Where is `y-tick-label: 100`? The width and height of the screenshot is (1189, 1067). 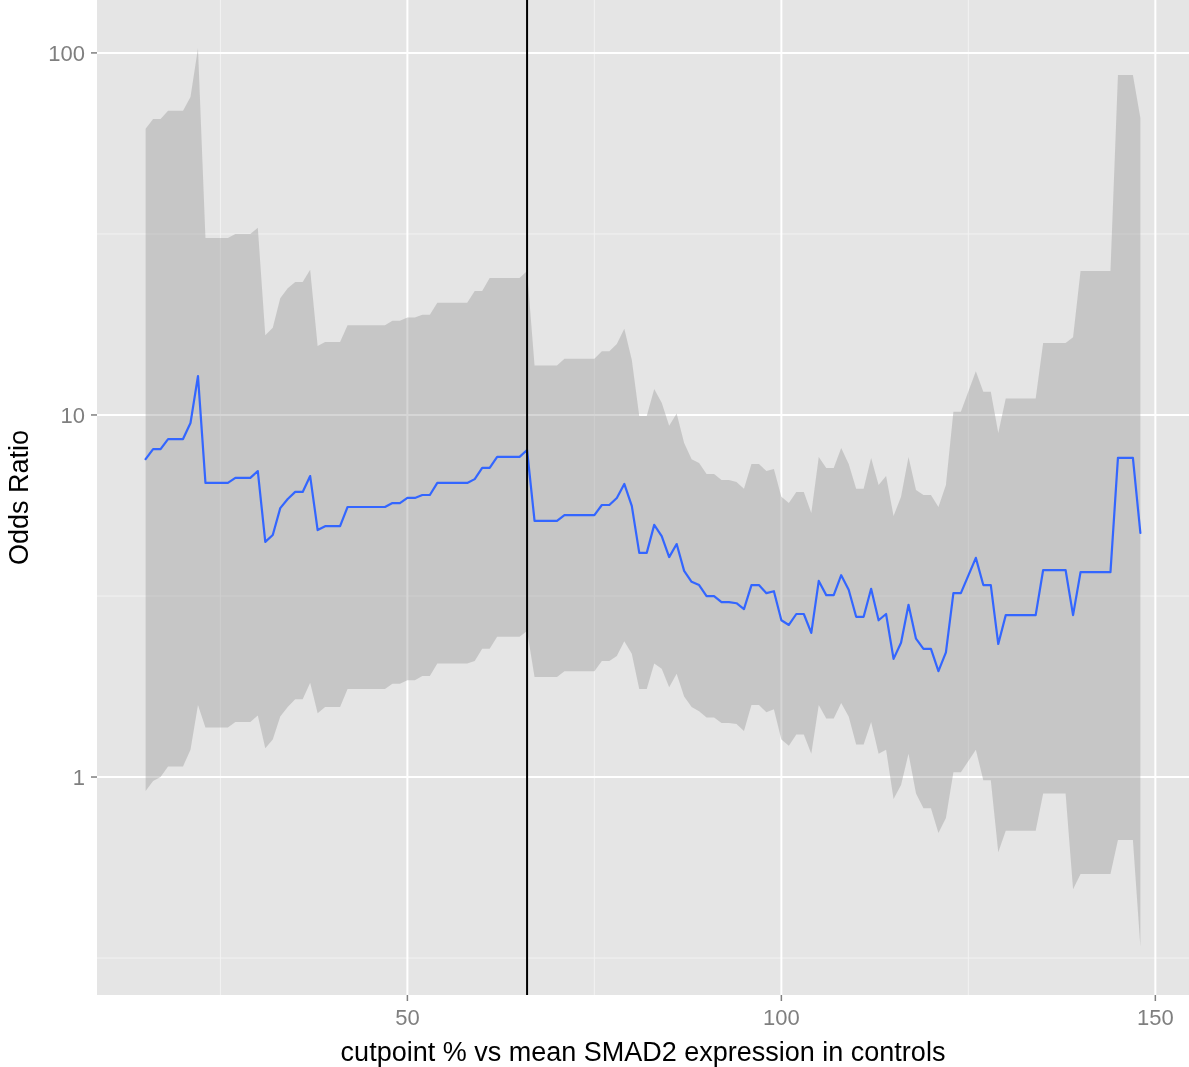
y-tick-label: 100 is located at coordinates (66, 53).